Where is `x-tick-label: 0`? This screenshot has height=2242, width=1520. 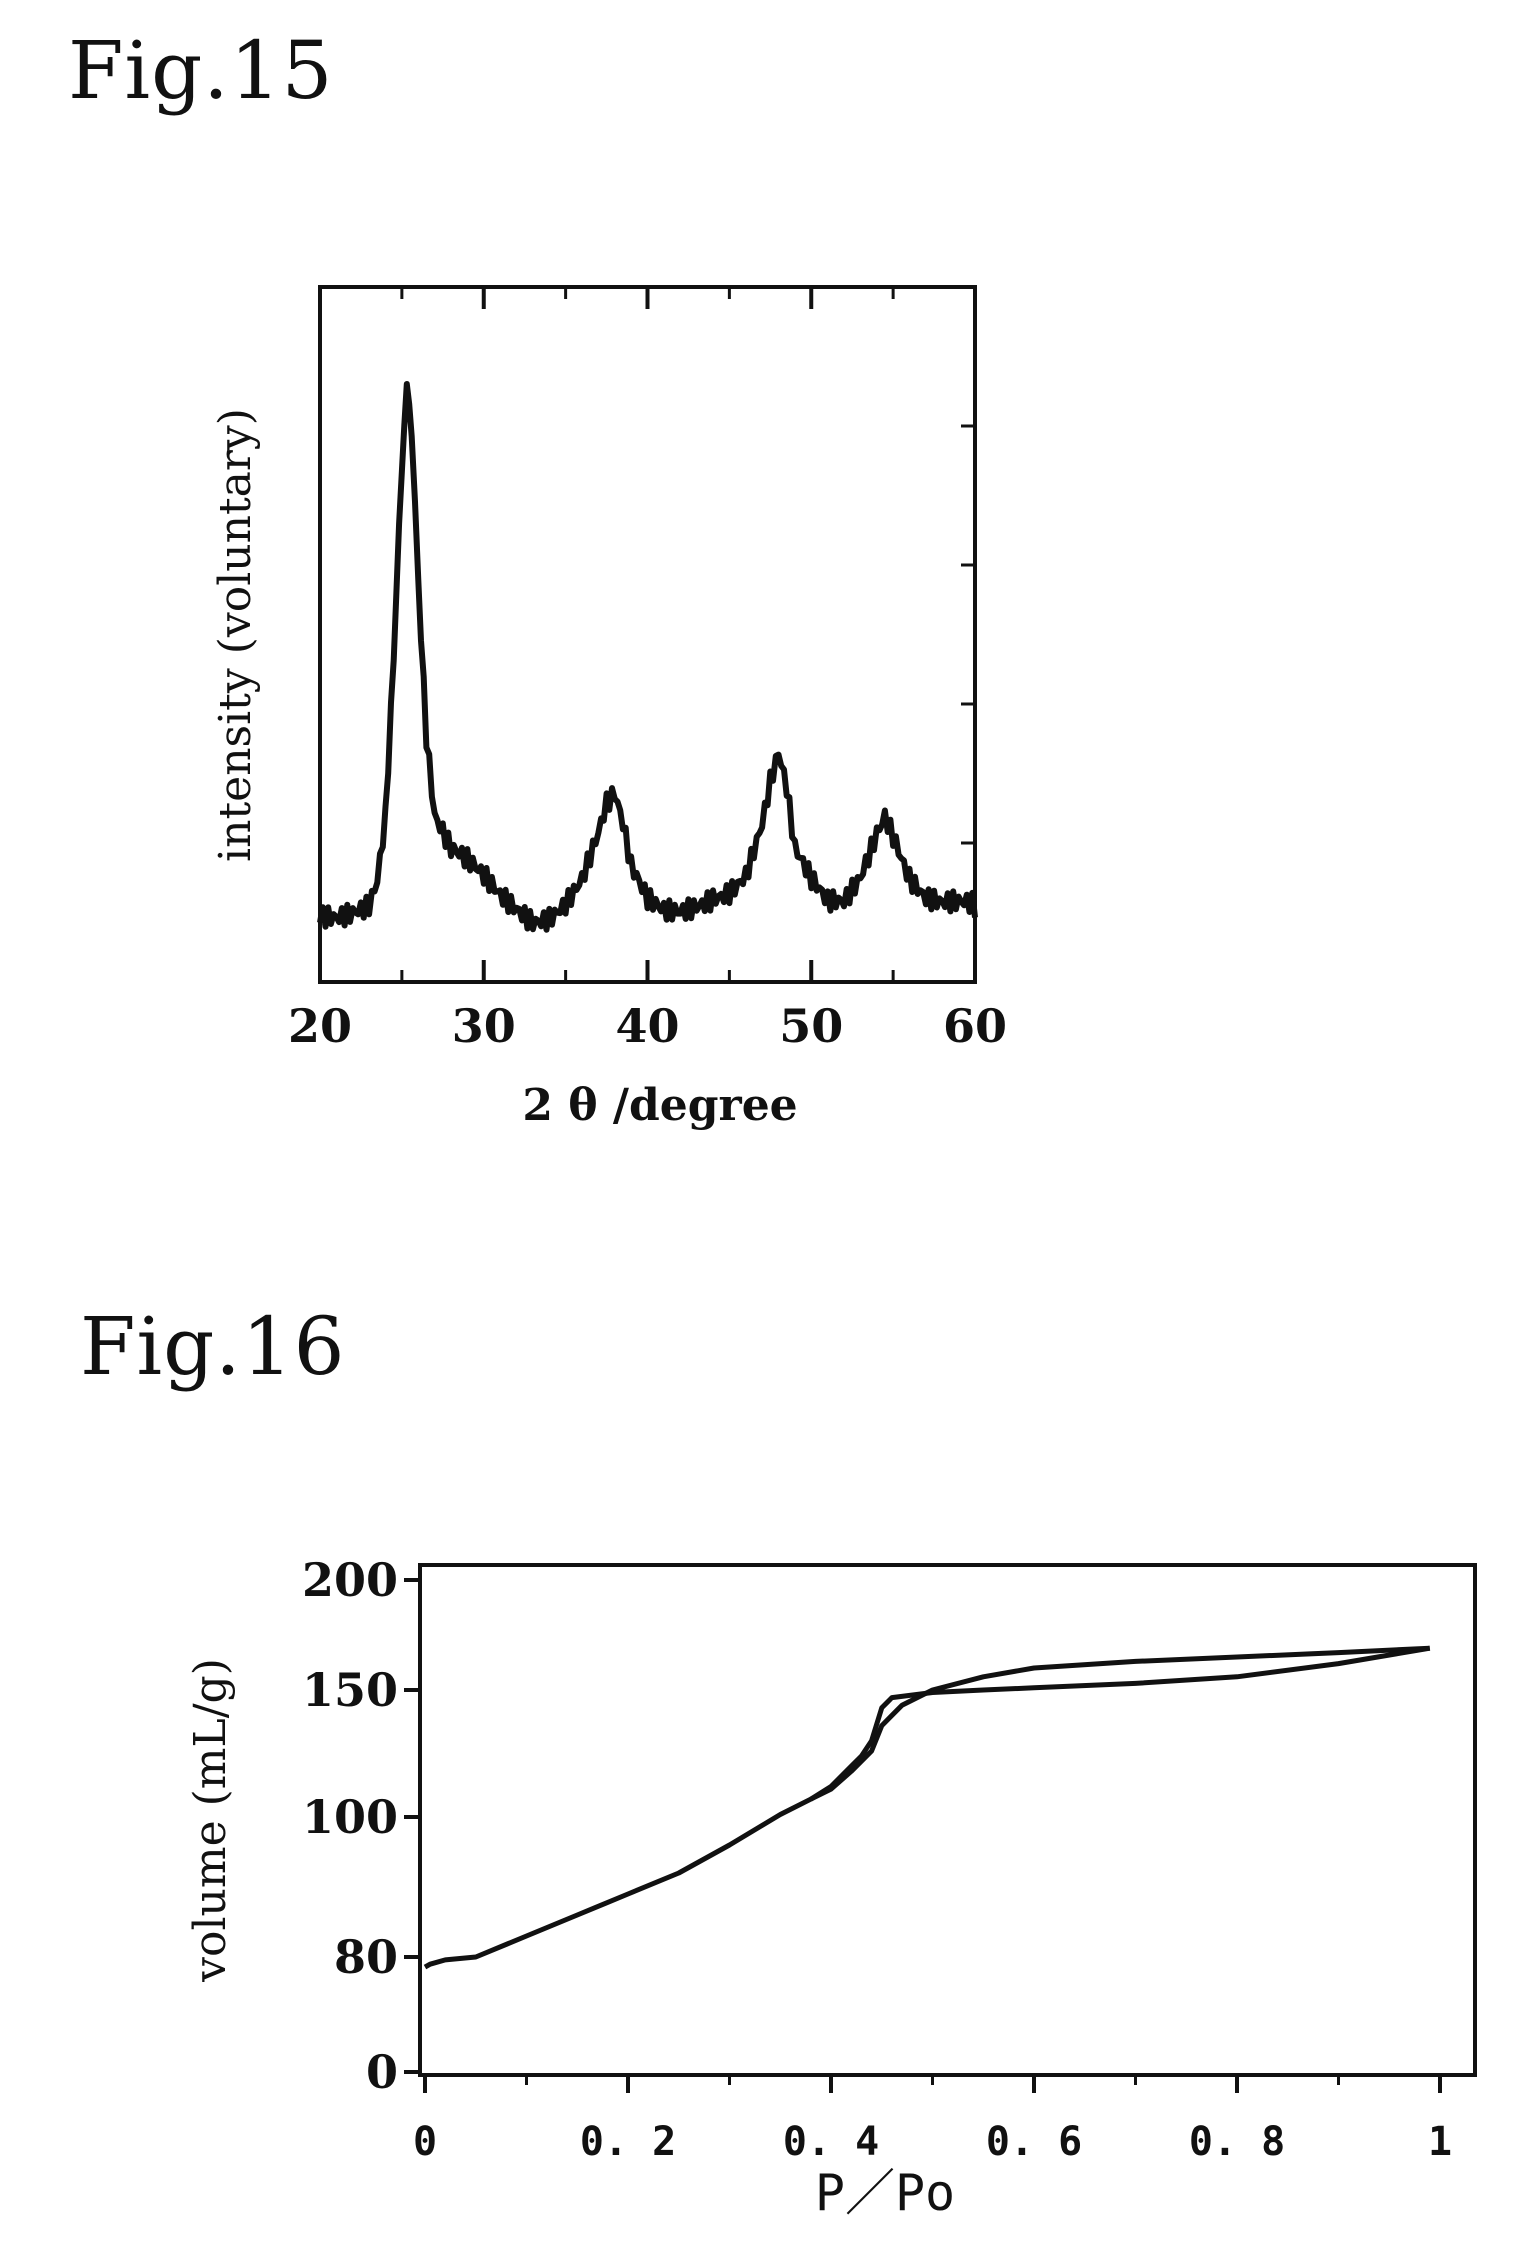 x-tick-label: 0 is located at coordinates (425, 2142).